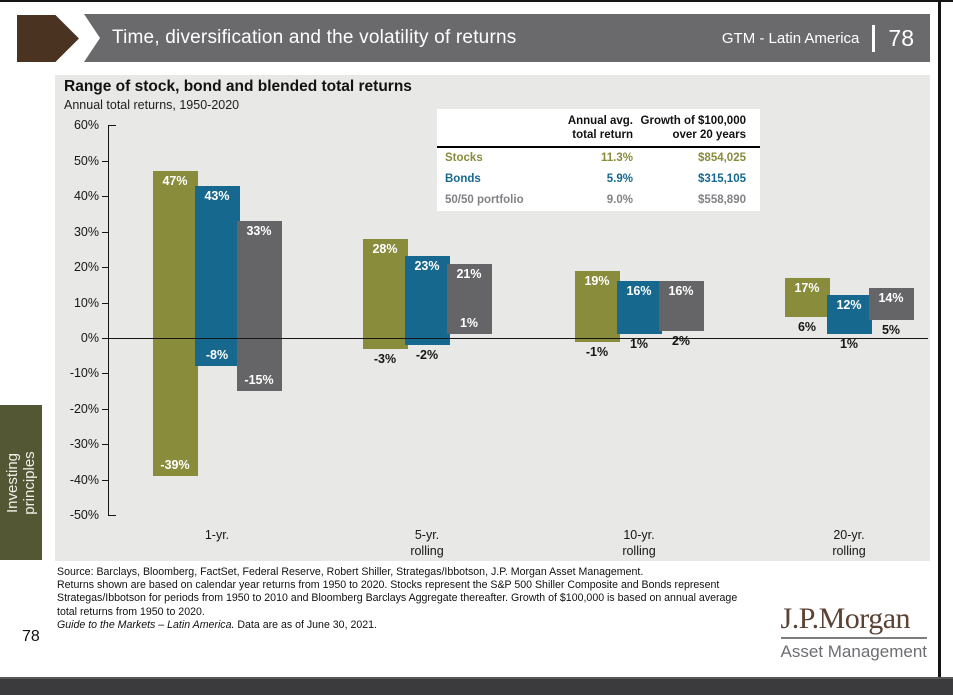 This screenshot has width=953, height=695. What do you see at coordinates (464, 158) in the screenshot?
I see `row-label: Stocks` at bounding box center [464, 158].